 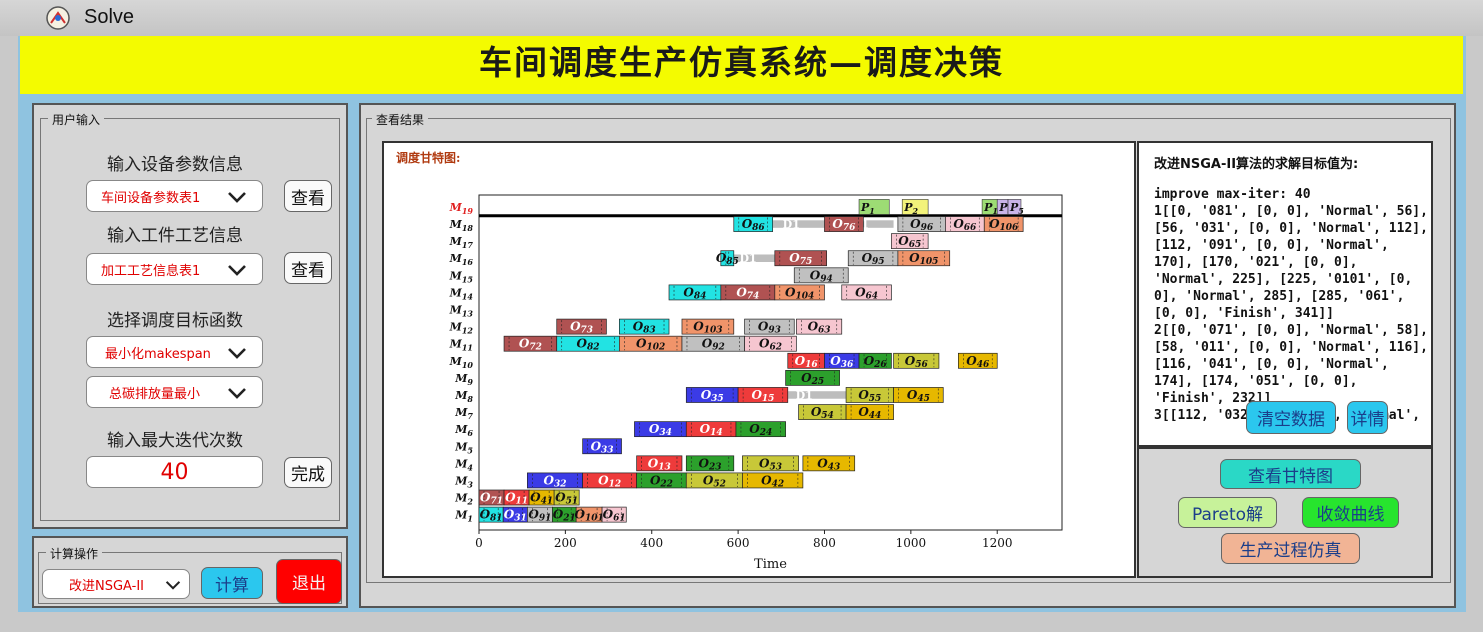 I want to click on exit-button: 退出, so click(x=309, y=581).